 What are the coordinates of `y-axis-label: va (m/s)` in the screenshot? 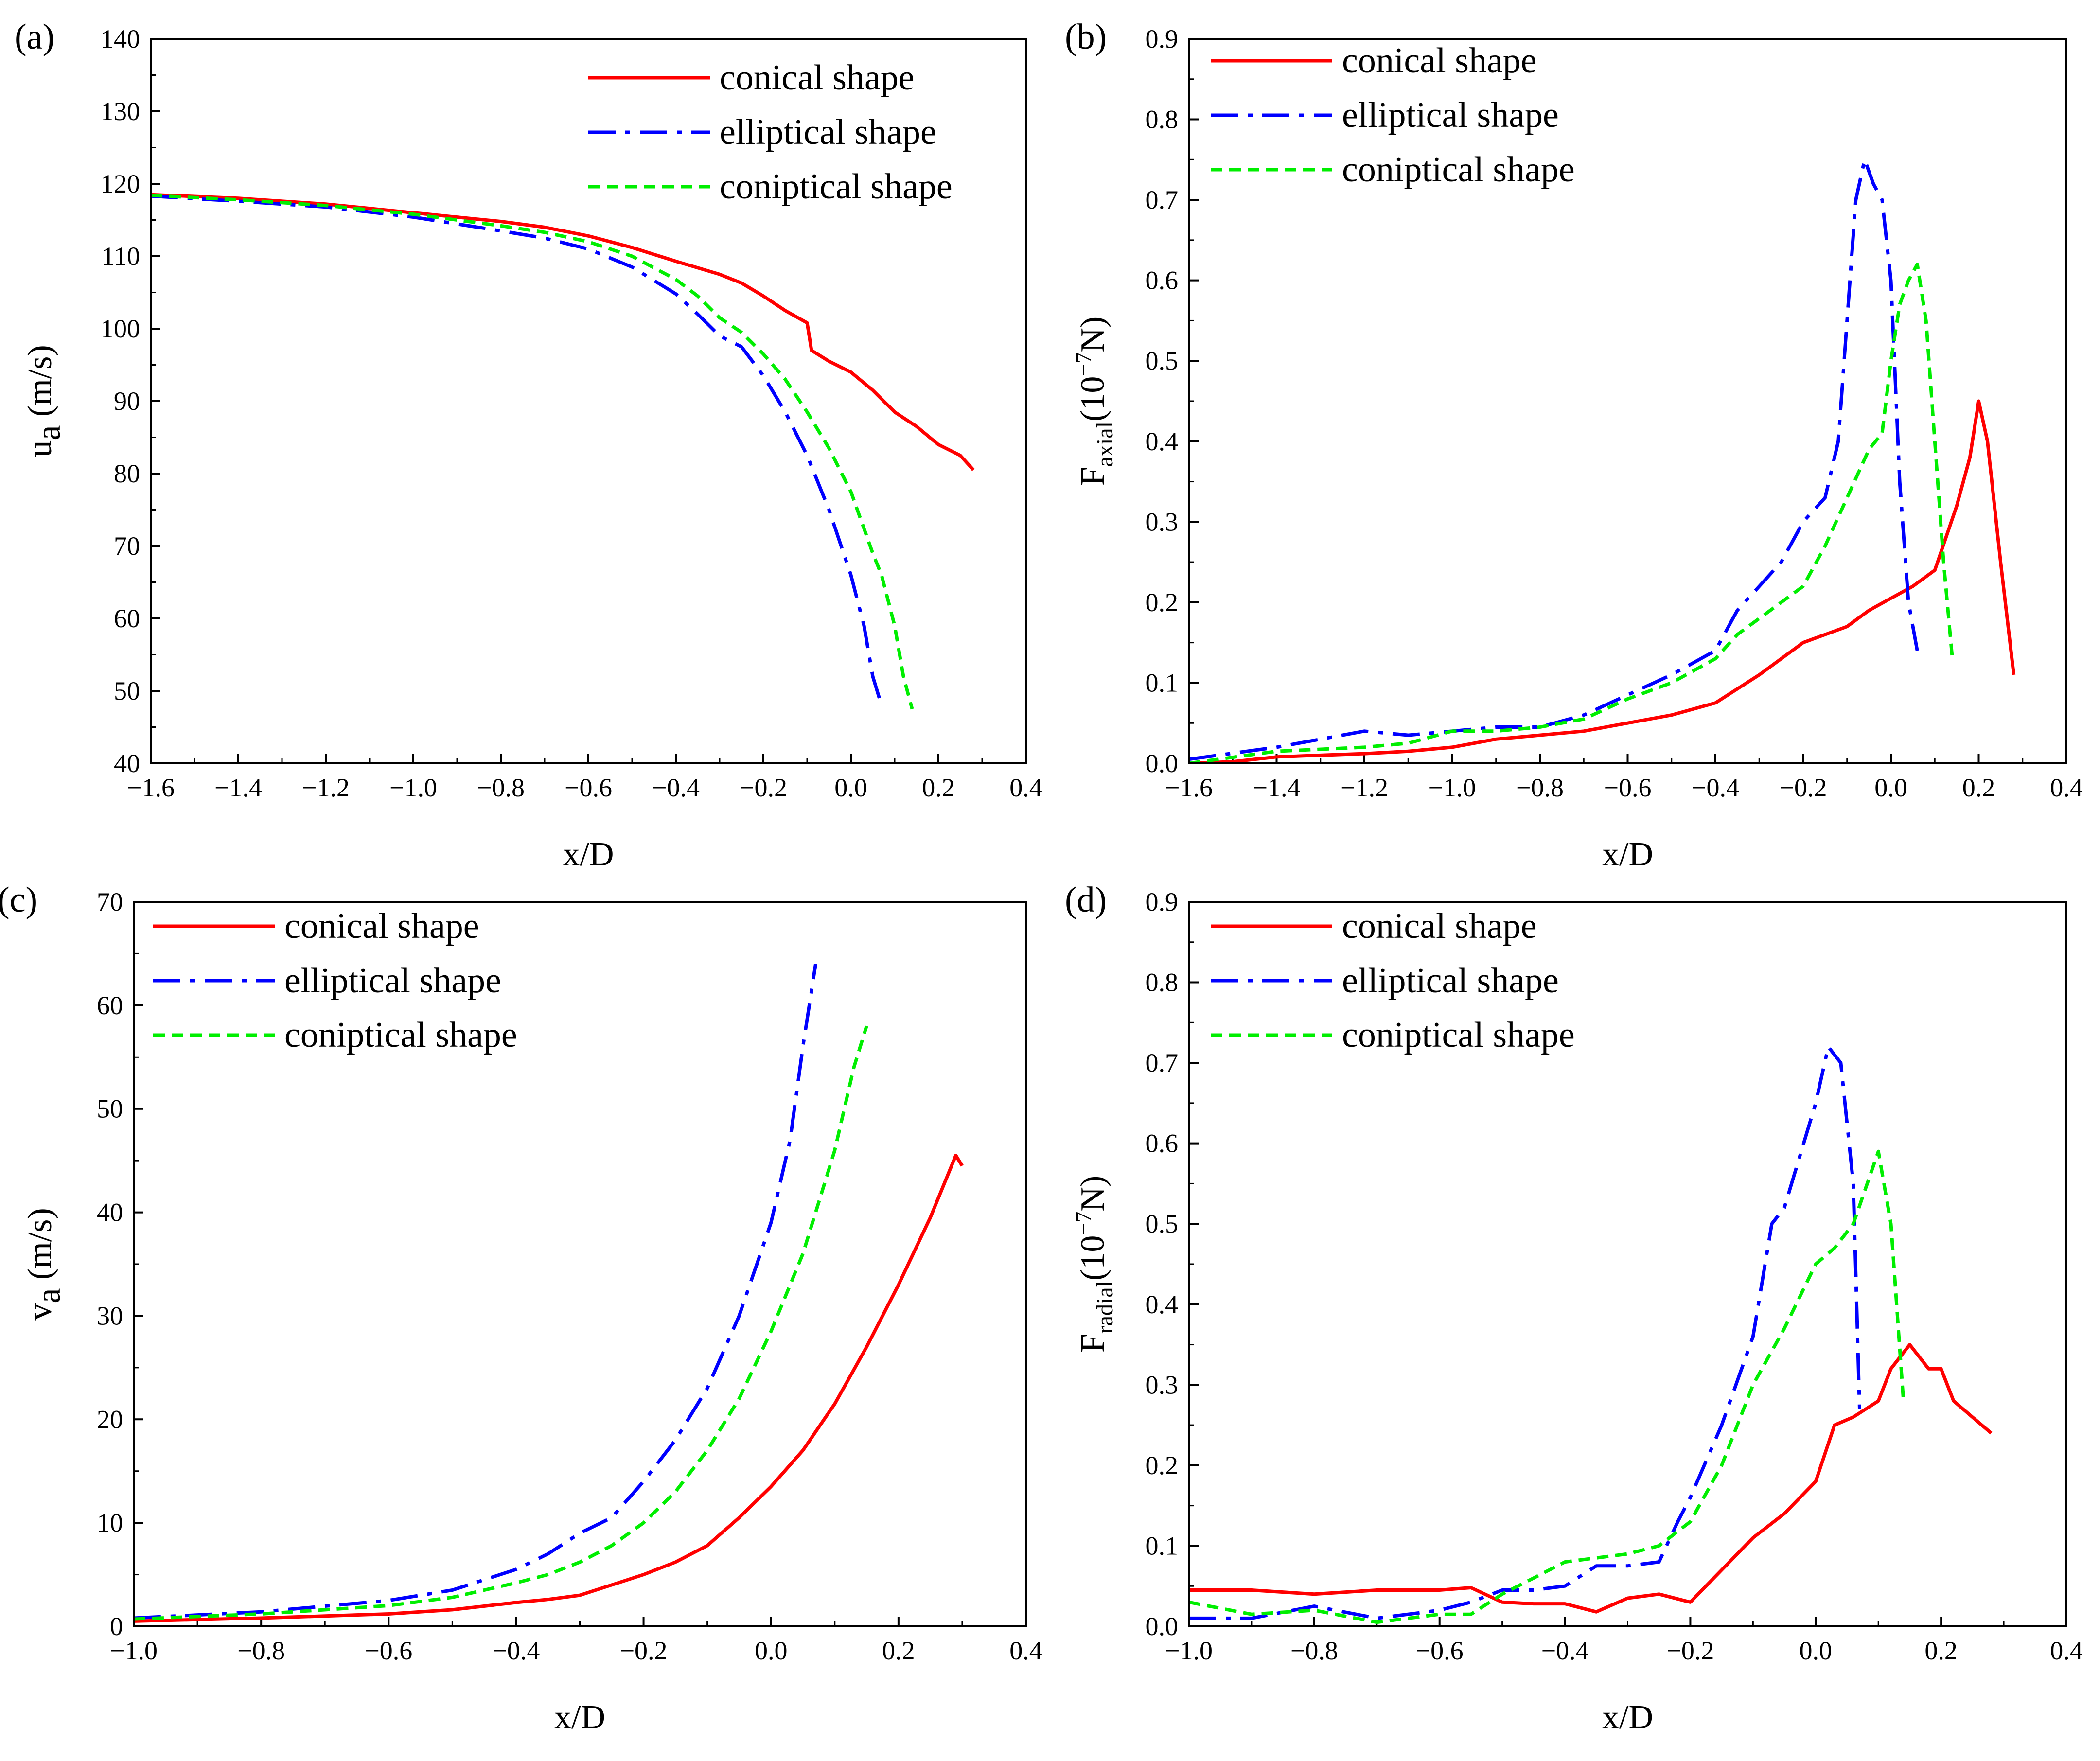 It's located at (44, 1264).